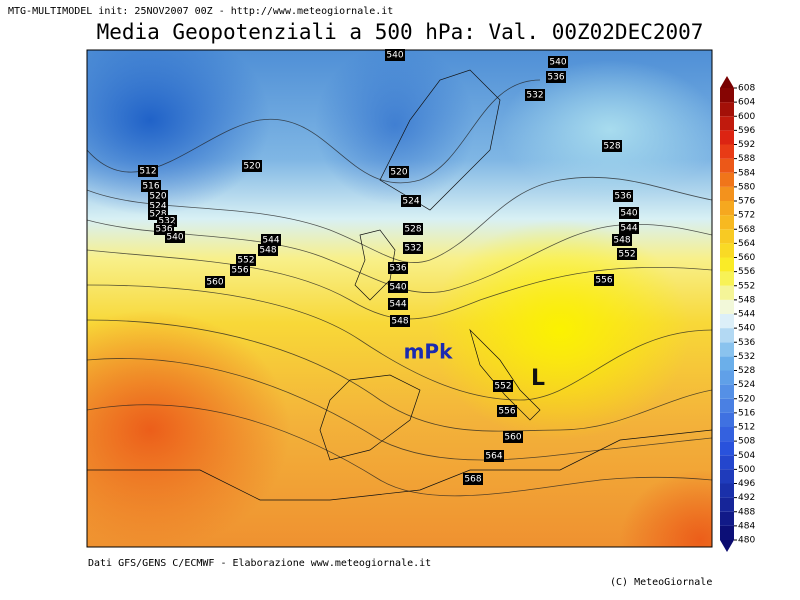 The image size is (800, 600). What do you see at coordinates (746, 456) in the screenshot?
I see `colorbar-tick-label: 504` at bounding box center [746, 456].